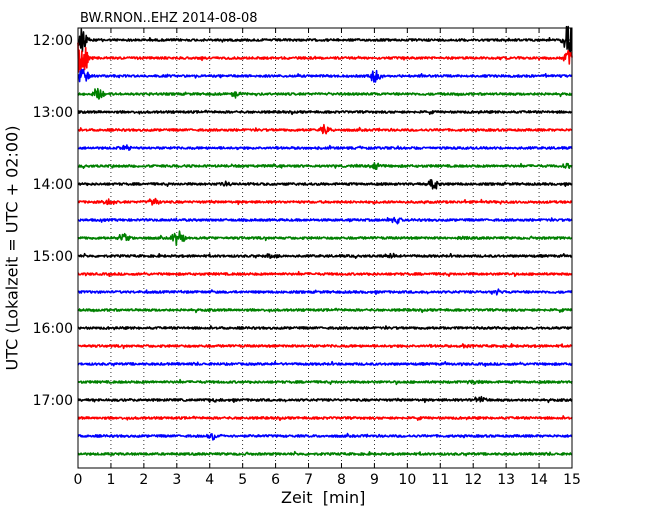  Describe the element at coordinates (53, 257) in the screenshot. I see `y-tick-label: 15:00` at that location.